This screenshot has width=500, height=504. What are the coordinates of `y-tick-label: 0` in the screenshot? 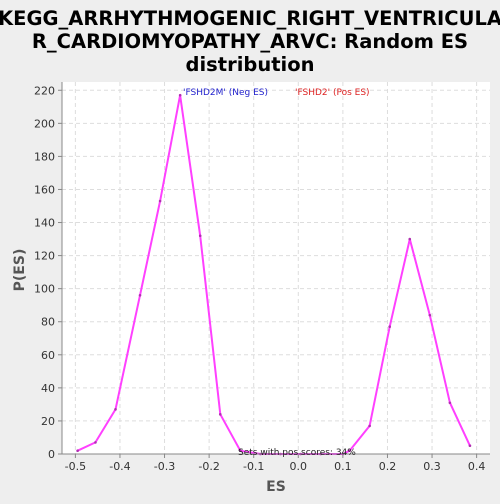 It's located at (51, 454).